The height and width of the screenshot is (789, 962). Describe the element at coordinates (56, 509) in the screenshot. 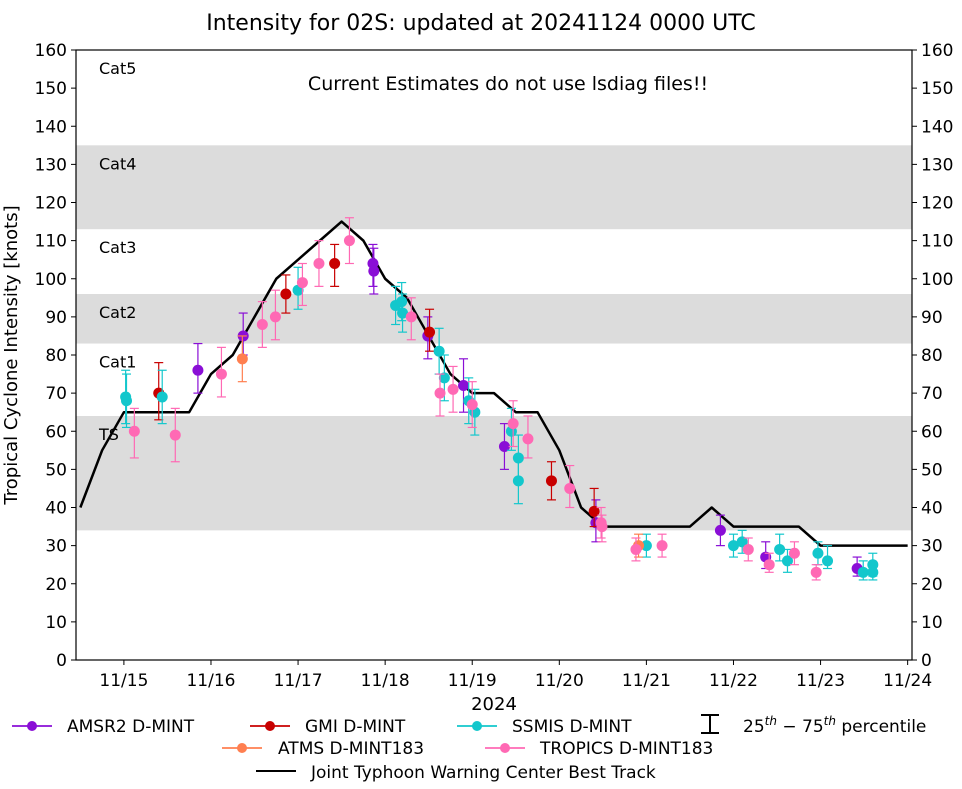

I see `y-tick-label: 40` at that location.